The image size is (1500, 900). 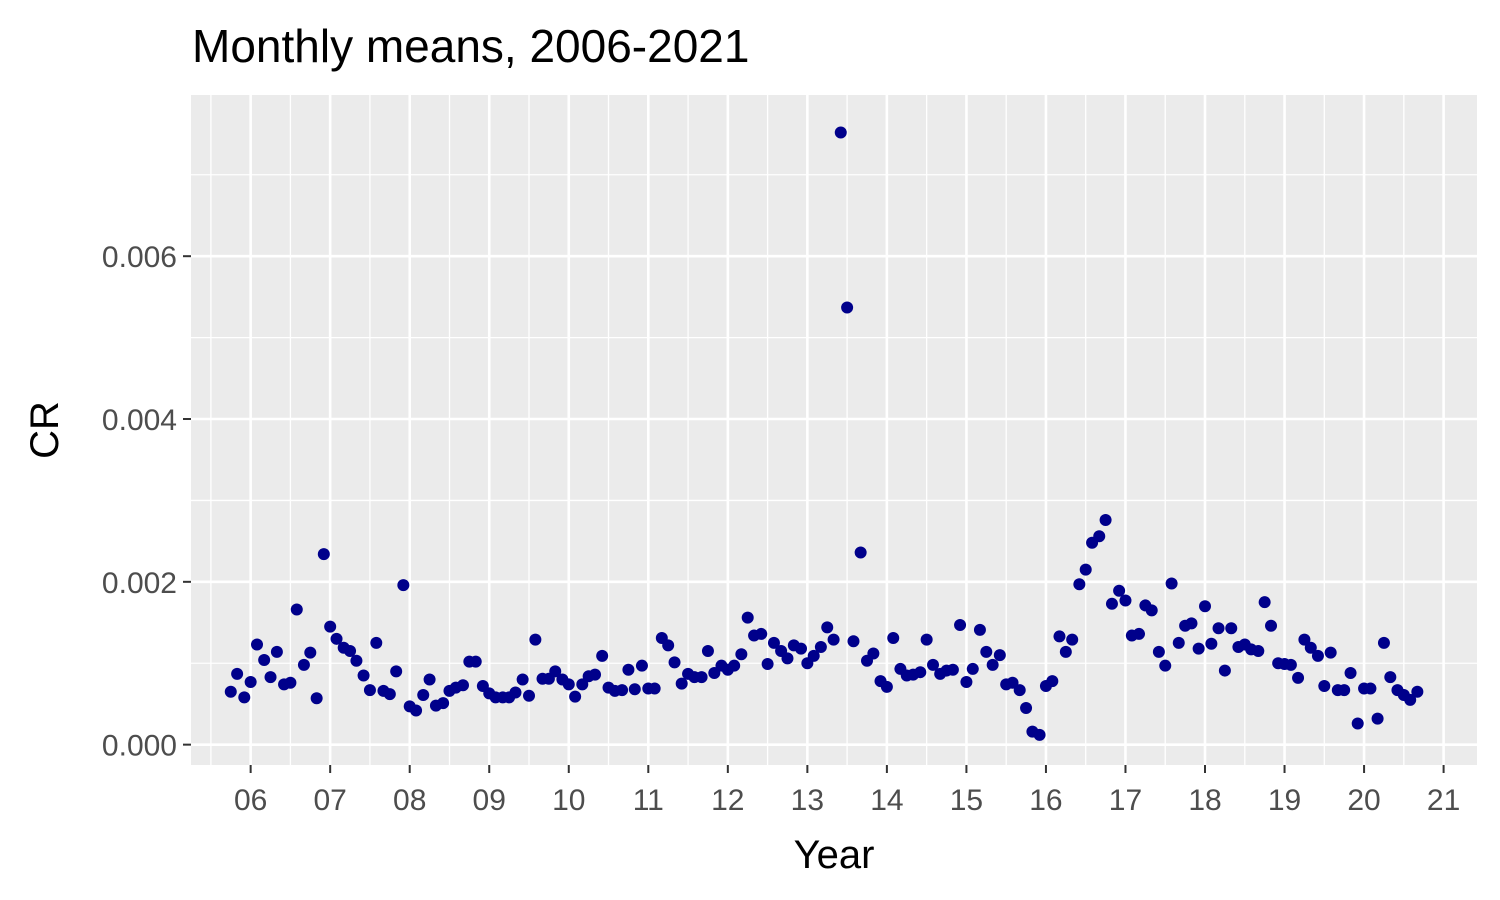 What do you see at coordinates (45, 430) in the screenshot?
I see `y-axis-title: CR` at bounding box center [45, 430].